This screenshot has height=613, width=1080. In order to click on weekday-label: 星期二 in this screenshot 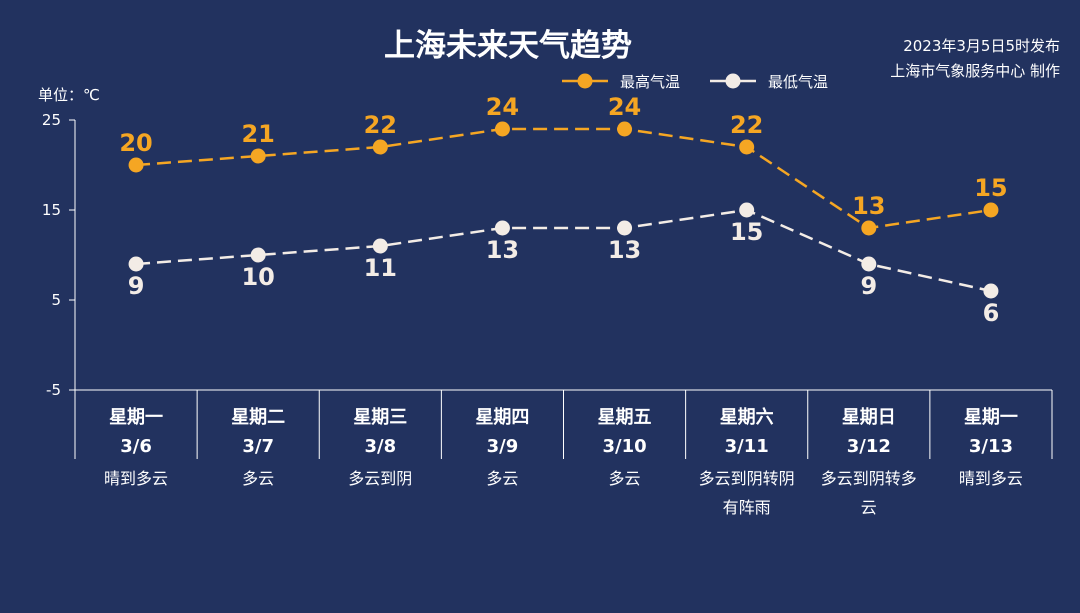, I will do `click(258, 417)`.